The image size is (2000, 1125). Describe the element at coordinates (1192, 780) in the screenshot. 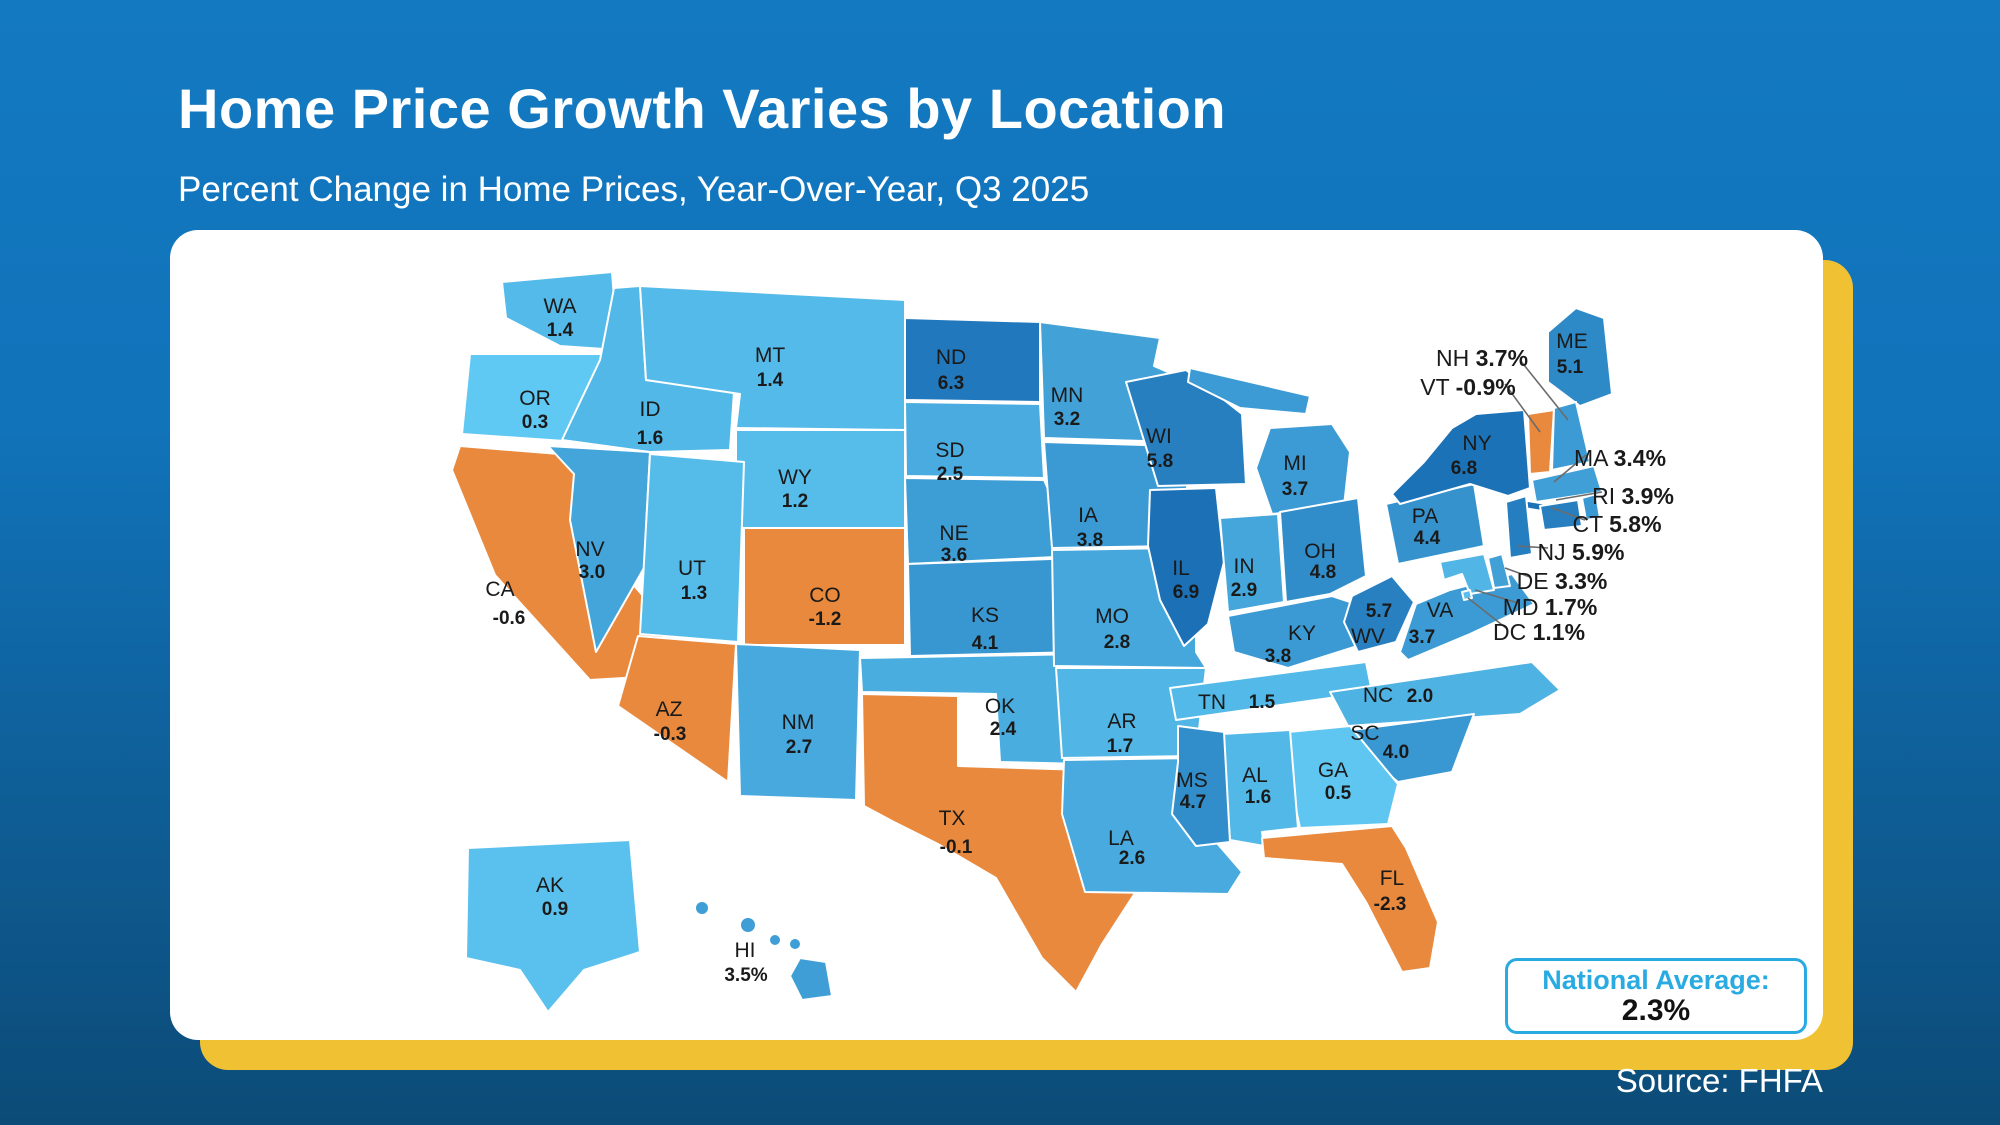

I see `state-abbr-MS: MS` at that location.